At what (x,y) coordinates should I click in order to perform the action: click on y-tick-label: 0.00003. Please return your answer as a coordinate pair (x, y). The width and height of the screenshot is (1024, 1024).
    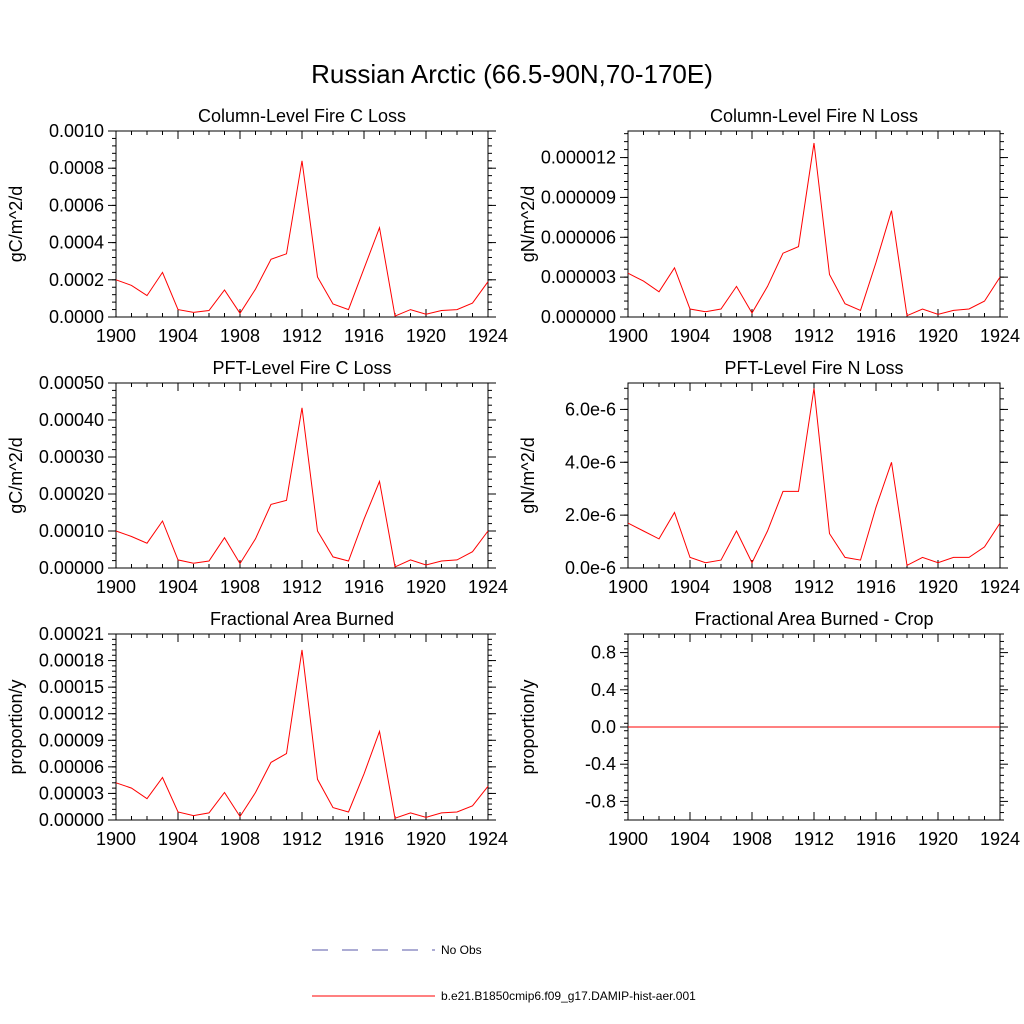
    Looking at the image, I should click on (71, 793).